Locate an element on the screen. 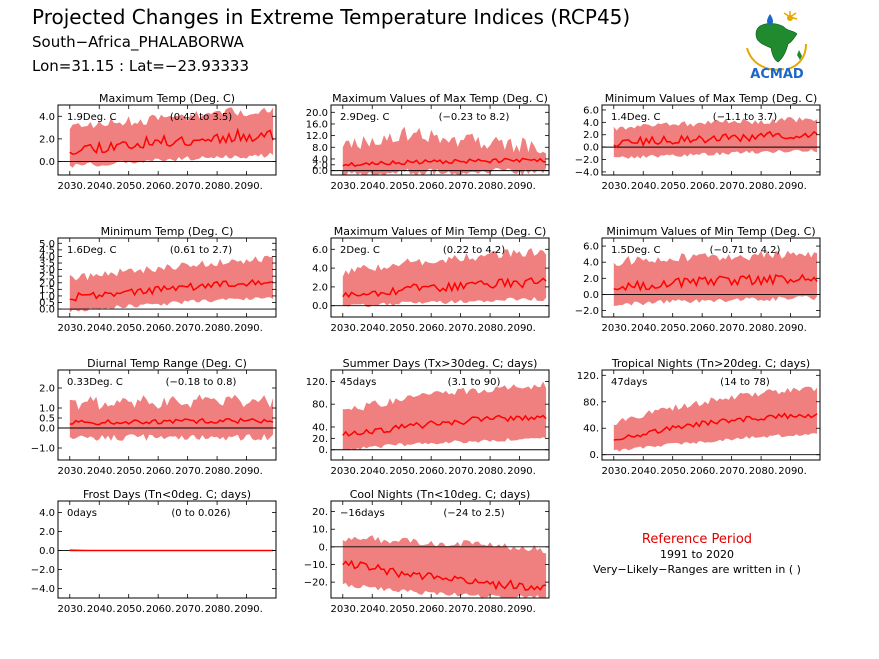 Image resolution: width=879 pixels, height=659 pixels. y-tick-label: 20.0 is located at coordinates (317, 113).